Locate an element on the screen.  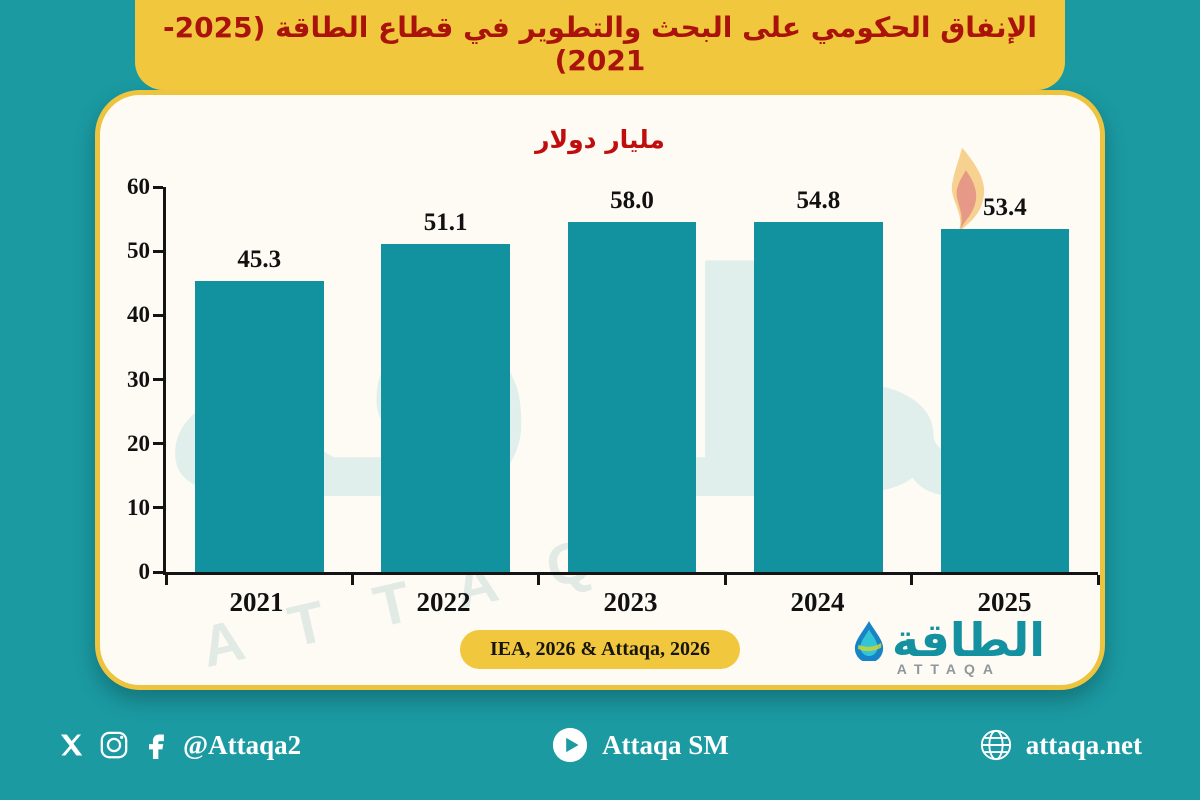
x-icon is located at coordinates (72, 745).